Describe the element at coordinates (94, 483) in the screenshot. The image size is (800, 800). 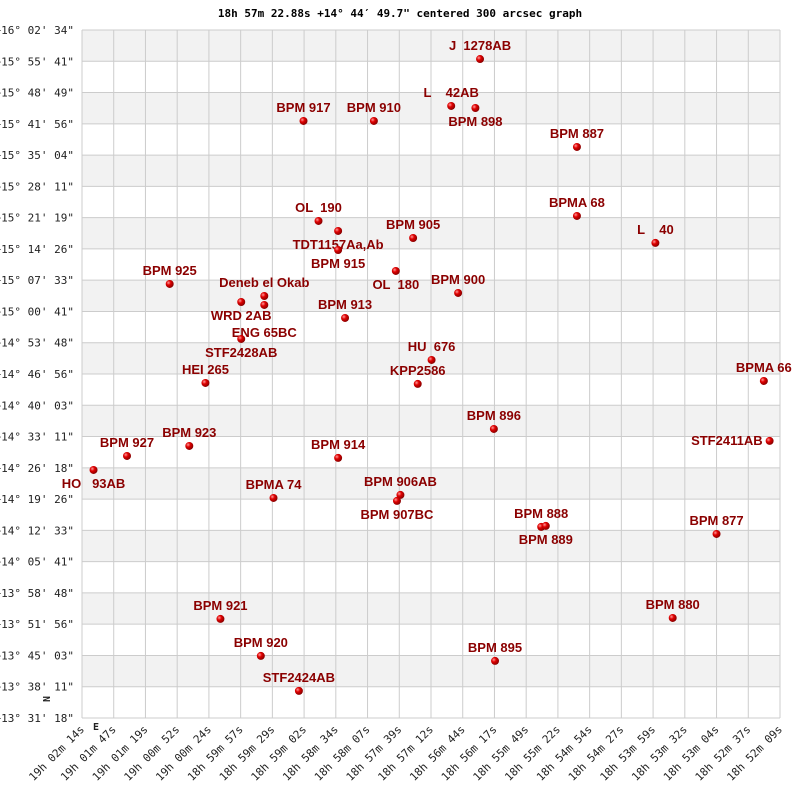
I see `star-label: HO 93AB` at that location.